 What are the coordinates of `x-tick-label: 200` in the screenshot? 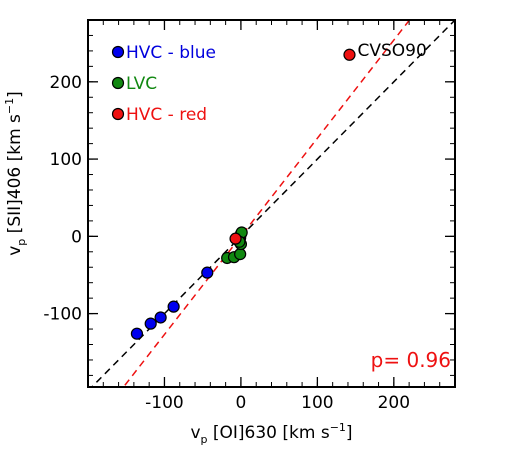 It's located at (394, 403).